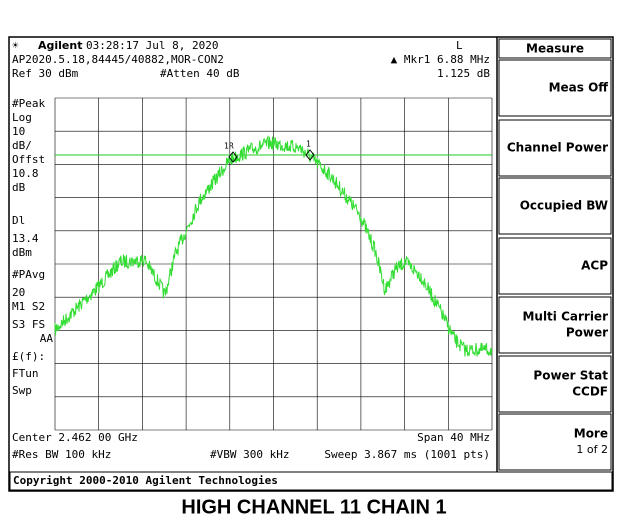  Describe the element at coordinates (310, 155) in the screenshot. I see `marker-delta` at that location.